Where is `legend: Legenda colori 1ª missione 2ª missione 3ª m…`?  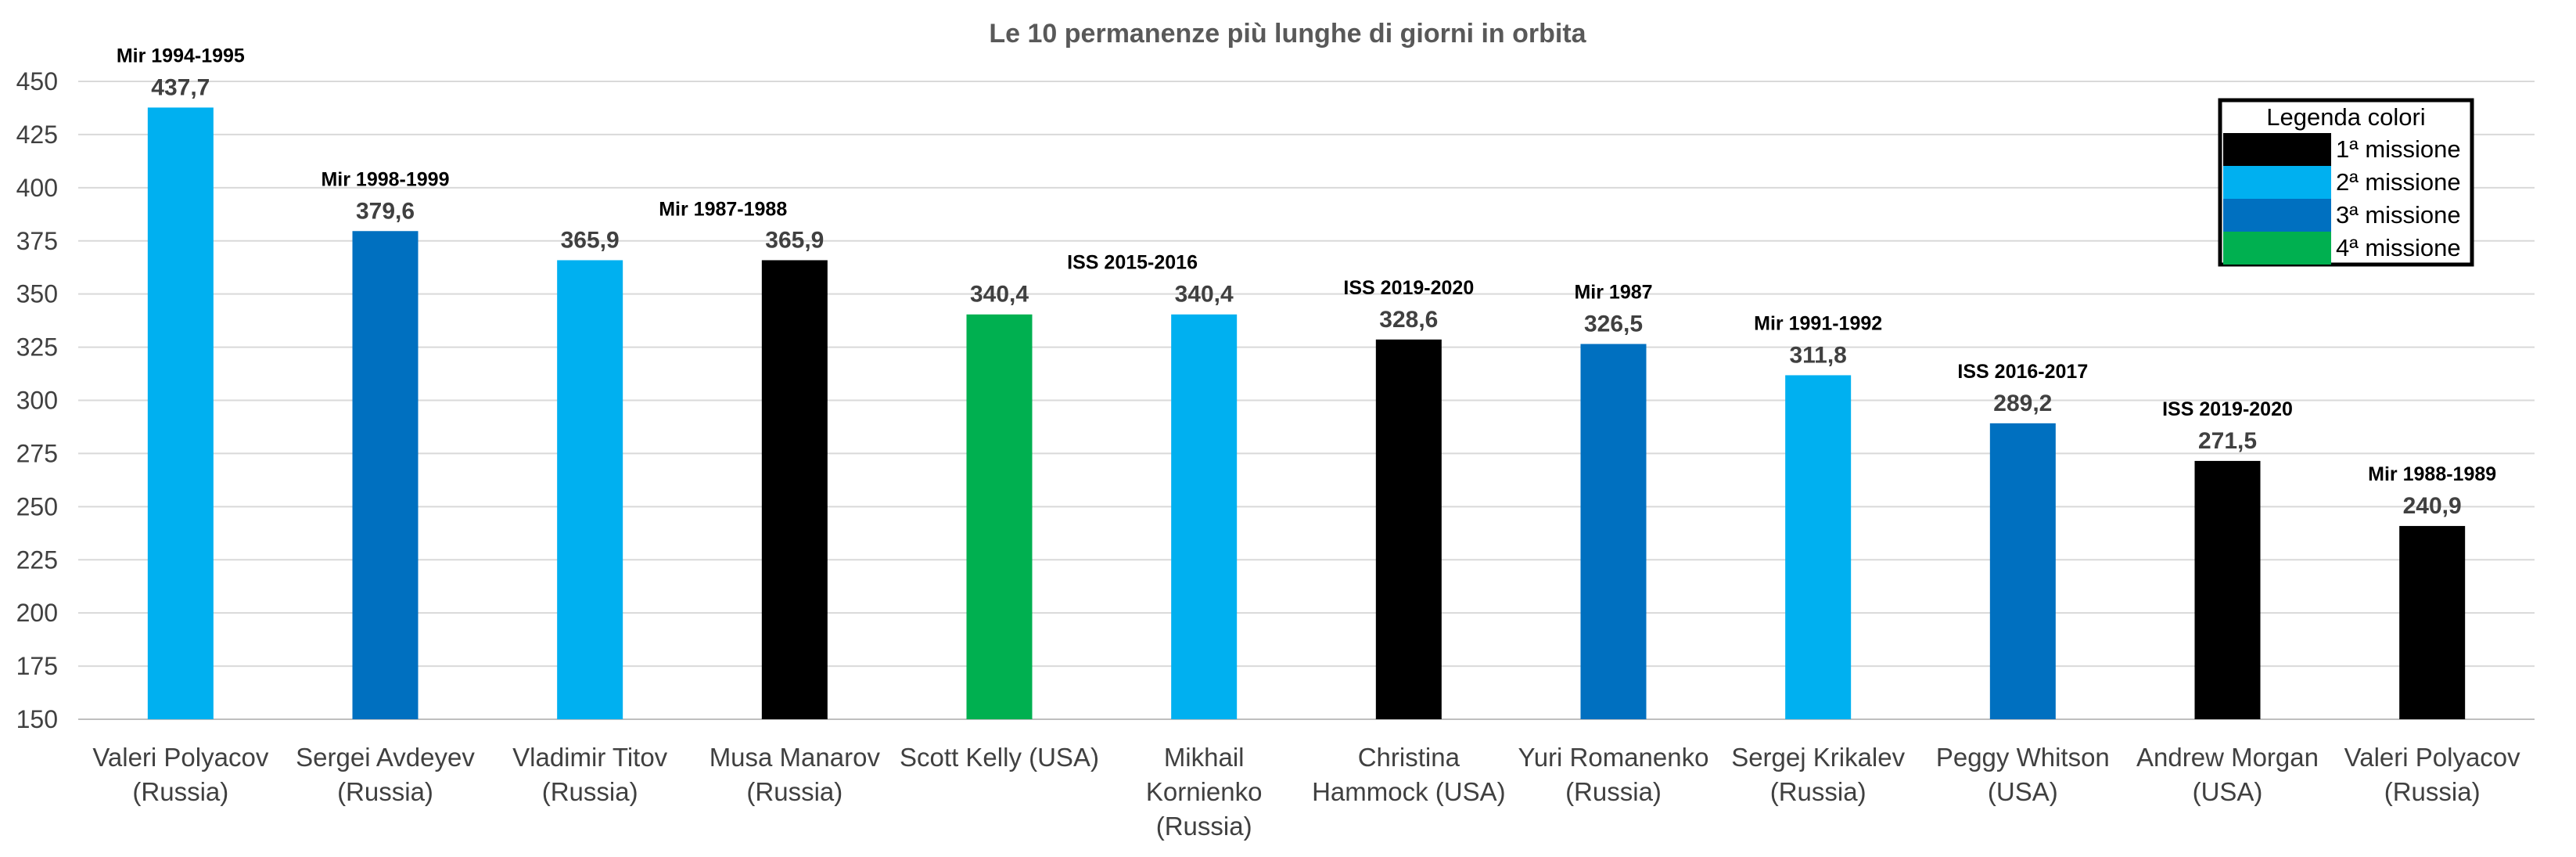 legend: Legenda colori 1ª missione 2ª missione 3ª m… is located at coordinates (2346, 182).